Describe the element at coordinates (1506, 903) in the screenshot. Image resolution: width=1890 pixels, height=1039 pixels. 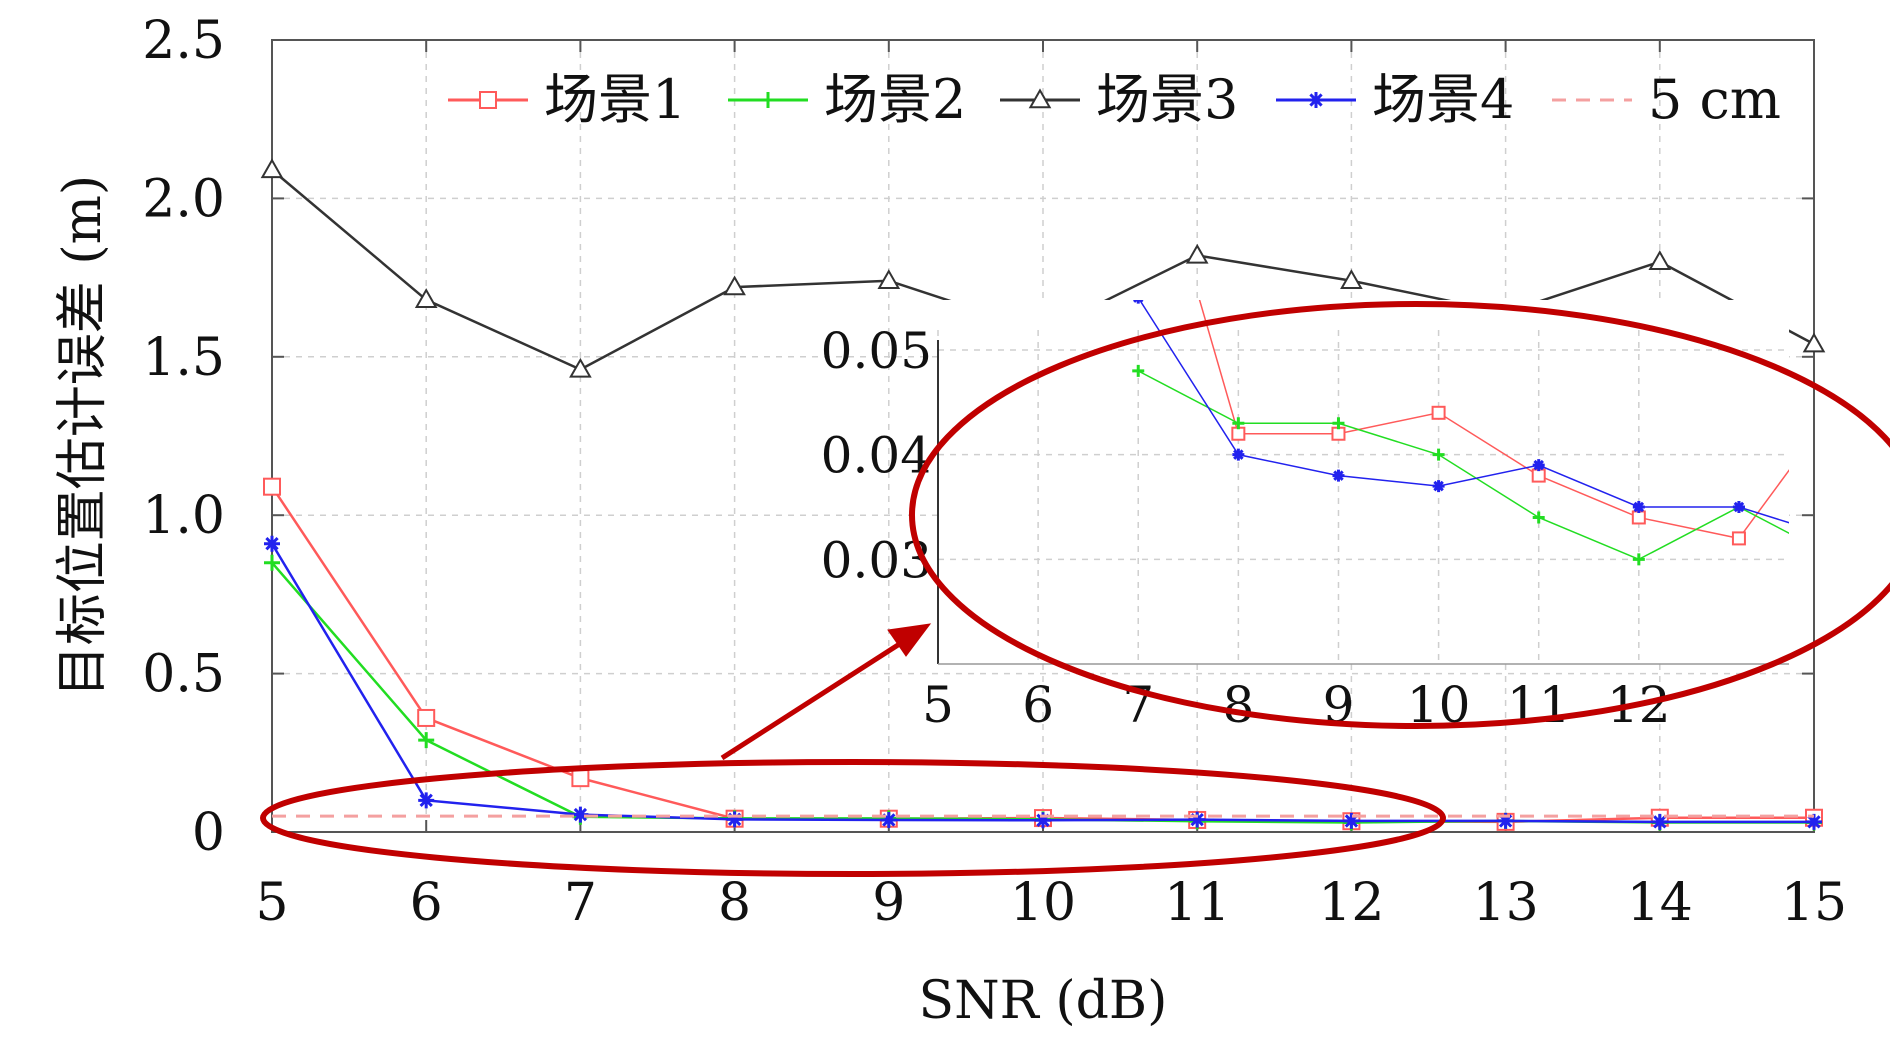
I see `x-tick-label: 13` at that location.